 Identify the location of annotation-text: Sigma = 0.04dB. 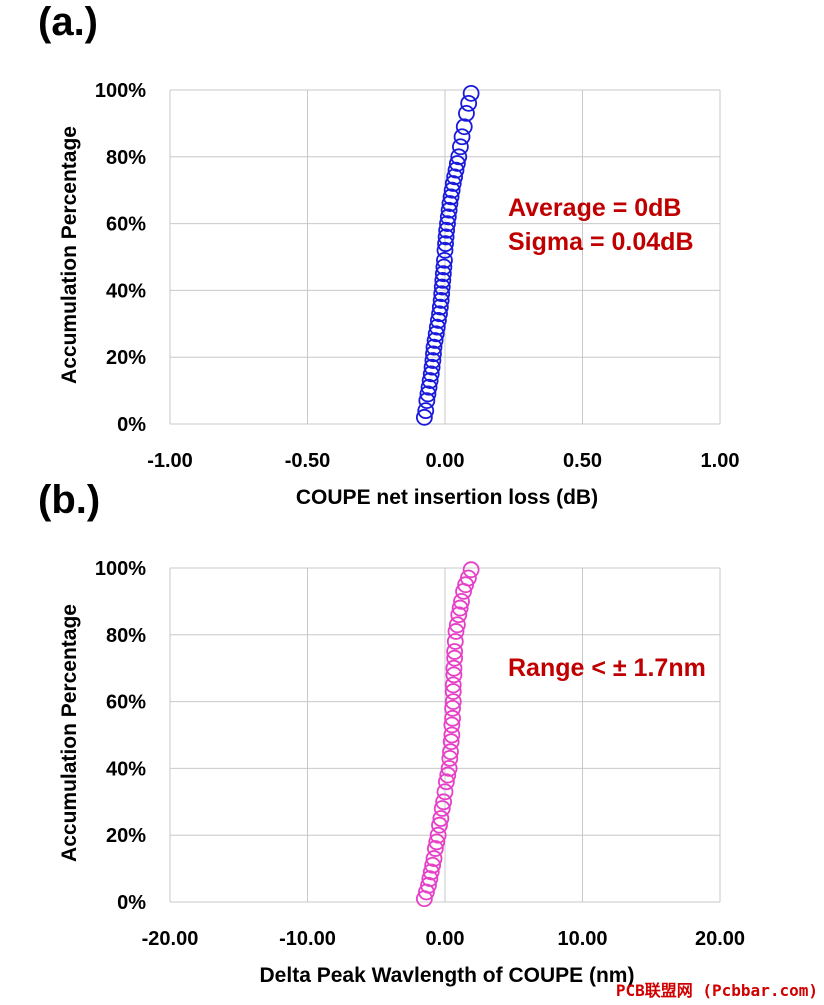
(601, 242).